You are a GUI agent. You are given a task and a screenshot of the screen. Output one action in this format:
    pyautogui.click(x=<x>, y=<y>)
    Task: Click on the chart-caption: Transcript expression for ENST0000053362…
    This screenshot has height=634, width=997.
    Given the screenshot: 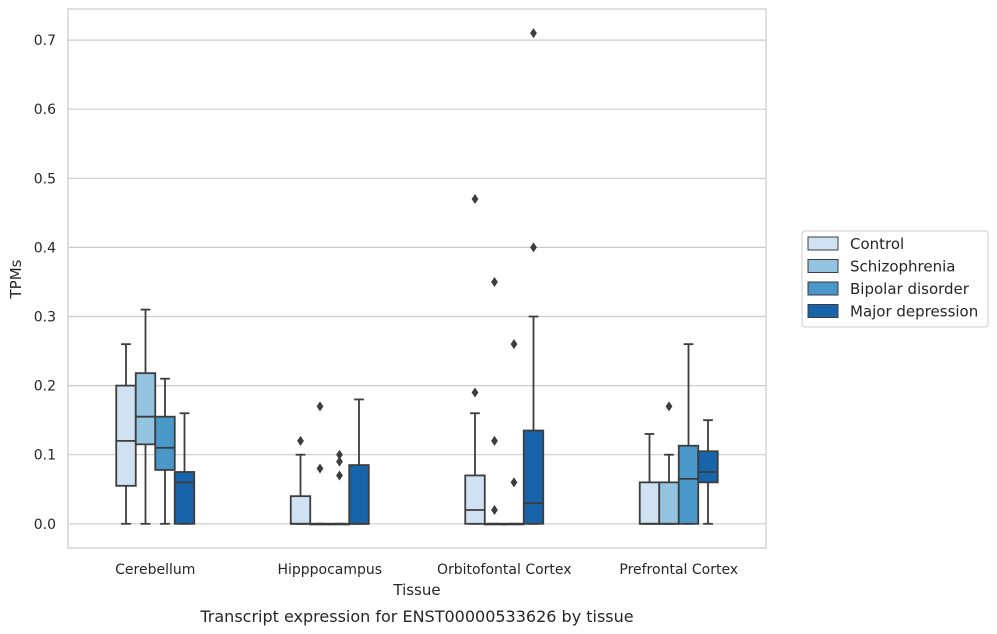 What is the action you would take?
    pyautogui.click(x=416, y=616)
    